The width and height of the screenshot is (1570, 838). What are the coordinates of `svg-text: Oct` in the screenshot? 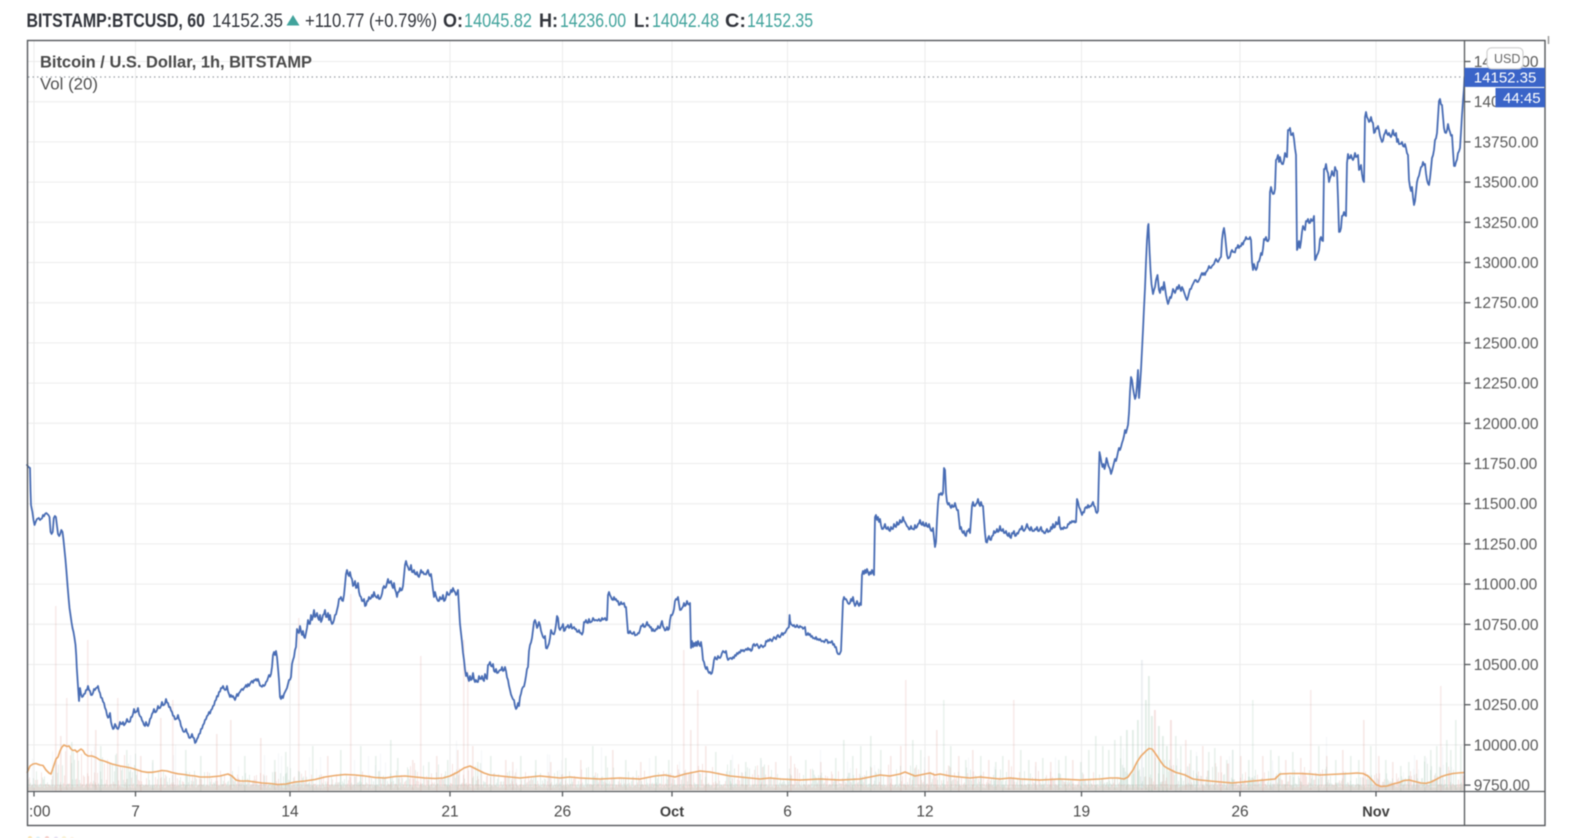 It's located at (672, 813).